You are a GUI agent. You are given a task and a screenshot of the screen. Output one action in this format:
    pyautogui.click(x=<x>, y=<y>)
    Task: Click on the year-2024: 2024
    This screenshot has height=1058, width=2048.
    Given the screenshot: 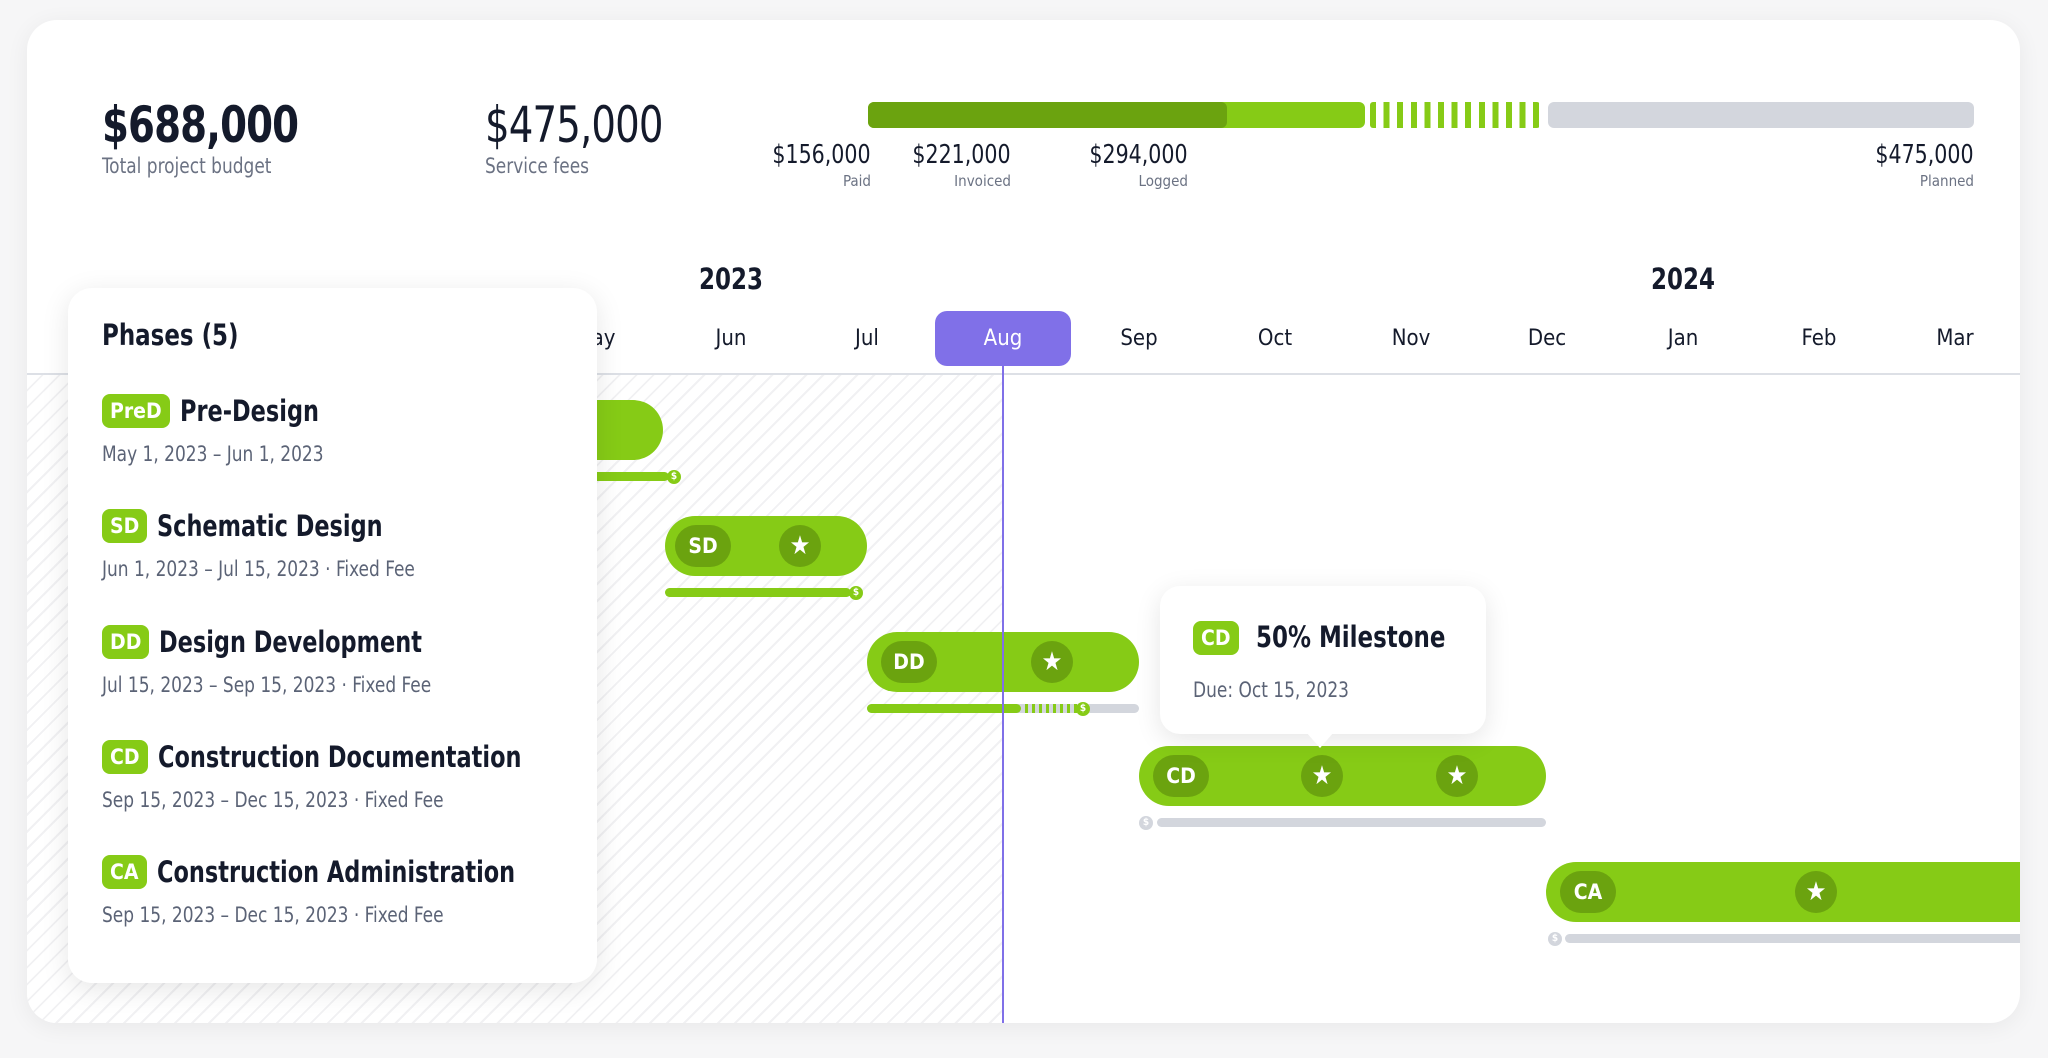 What is the action you would take?
    pyautogui.click(x=1683, y=279)
    